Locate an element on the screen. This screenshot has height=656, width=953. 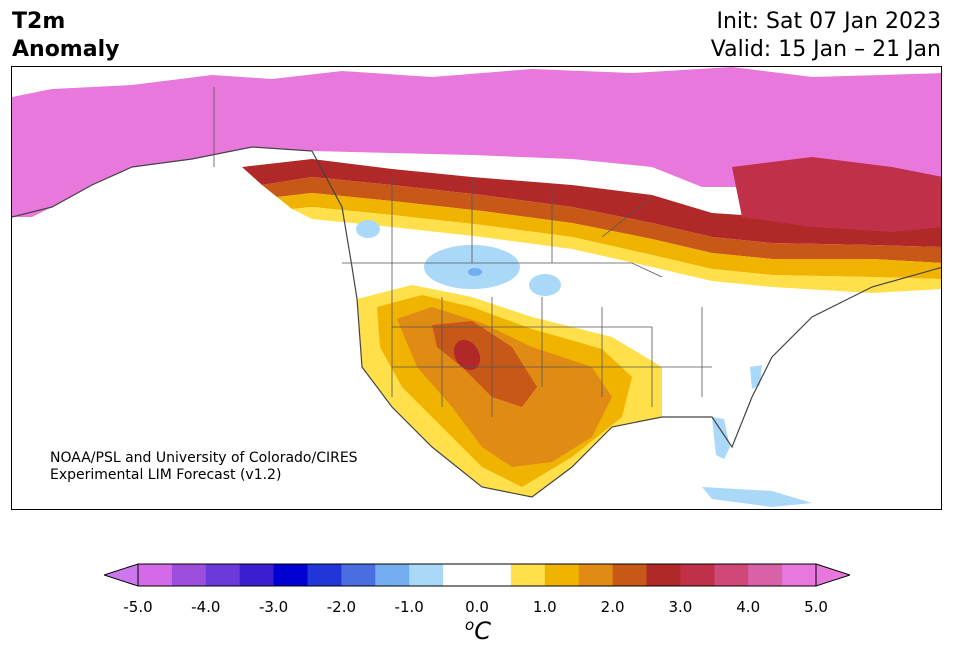
init-date: Init: Sat 07 Jan 2023 is located at coordinates (828, 21).